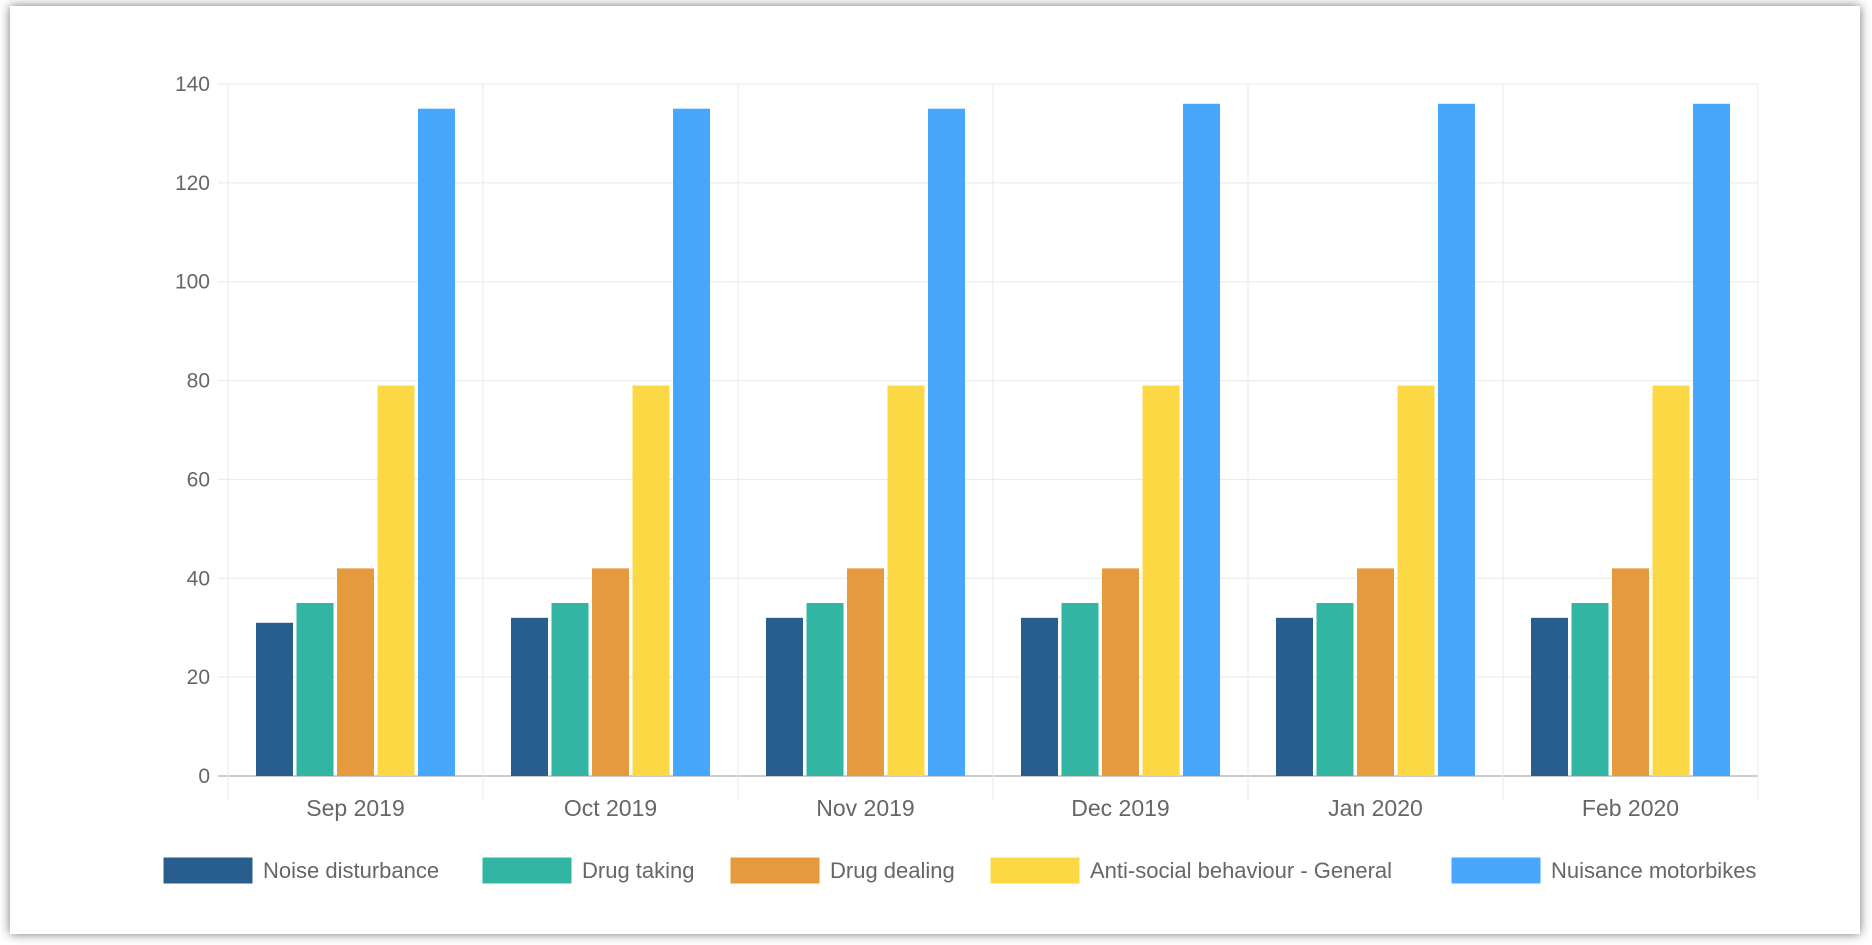 The height and width of the screenshot is (945, 1872). What do you see at coordinates (198, 381) in the screenshot?
I see `y-tick-label: 80` at bounding box center [198, 381].